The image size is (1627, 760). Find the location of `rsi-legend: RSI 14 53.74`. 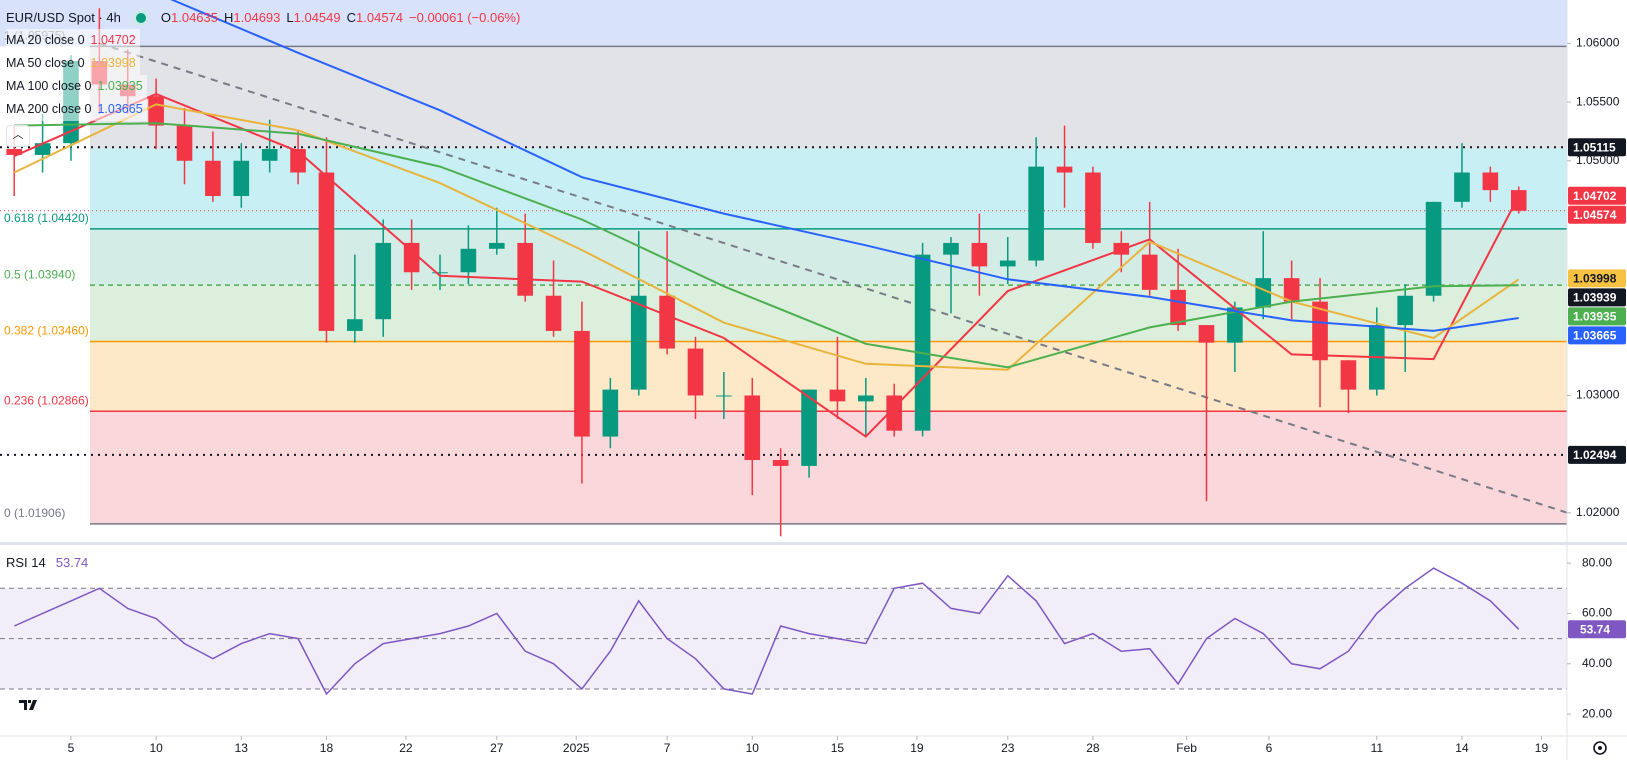

rsi-legend: RSI 14 53.74 is located at coordinates (47, 562).